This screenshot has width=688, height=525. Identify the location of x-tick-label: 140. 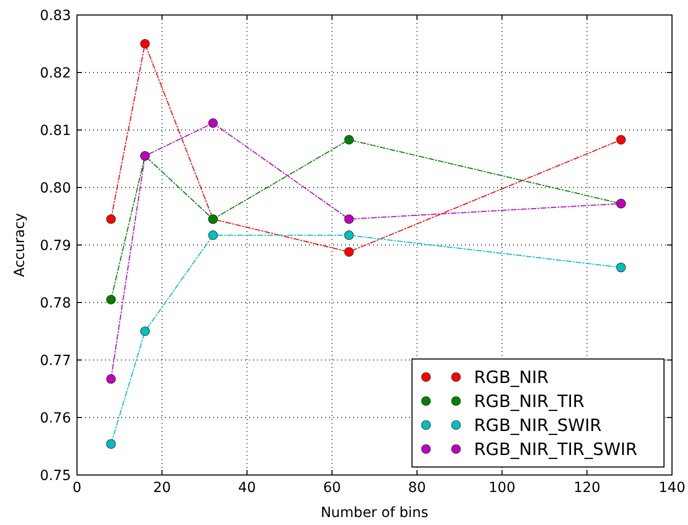
(672, 488).